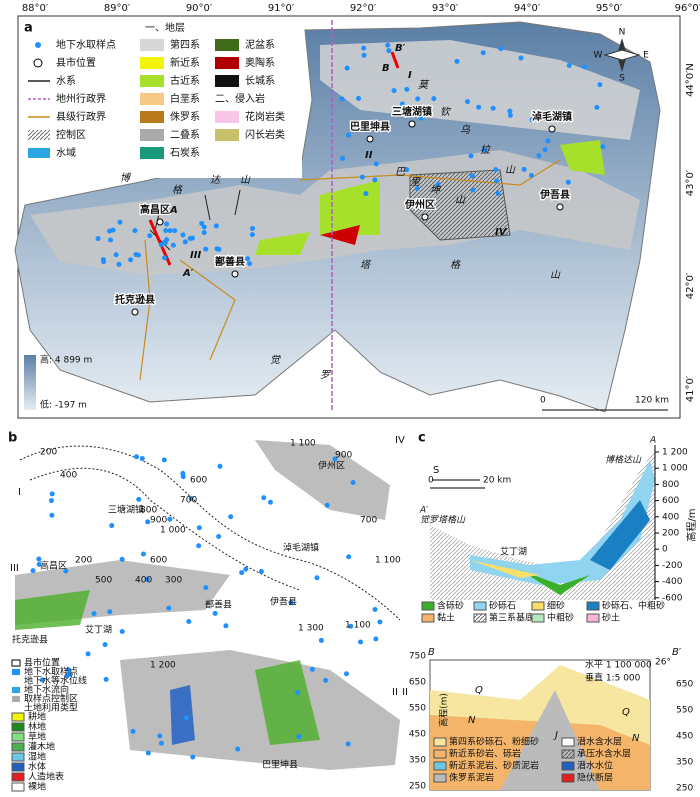 This screenshot has width=700, height=797. What do you see at coordinates (135, 299) in the screenshot?
I see `place-label: 托克逊县` at bounding box center [135, 299].